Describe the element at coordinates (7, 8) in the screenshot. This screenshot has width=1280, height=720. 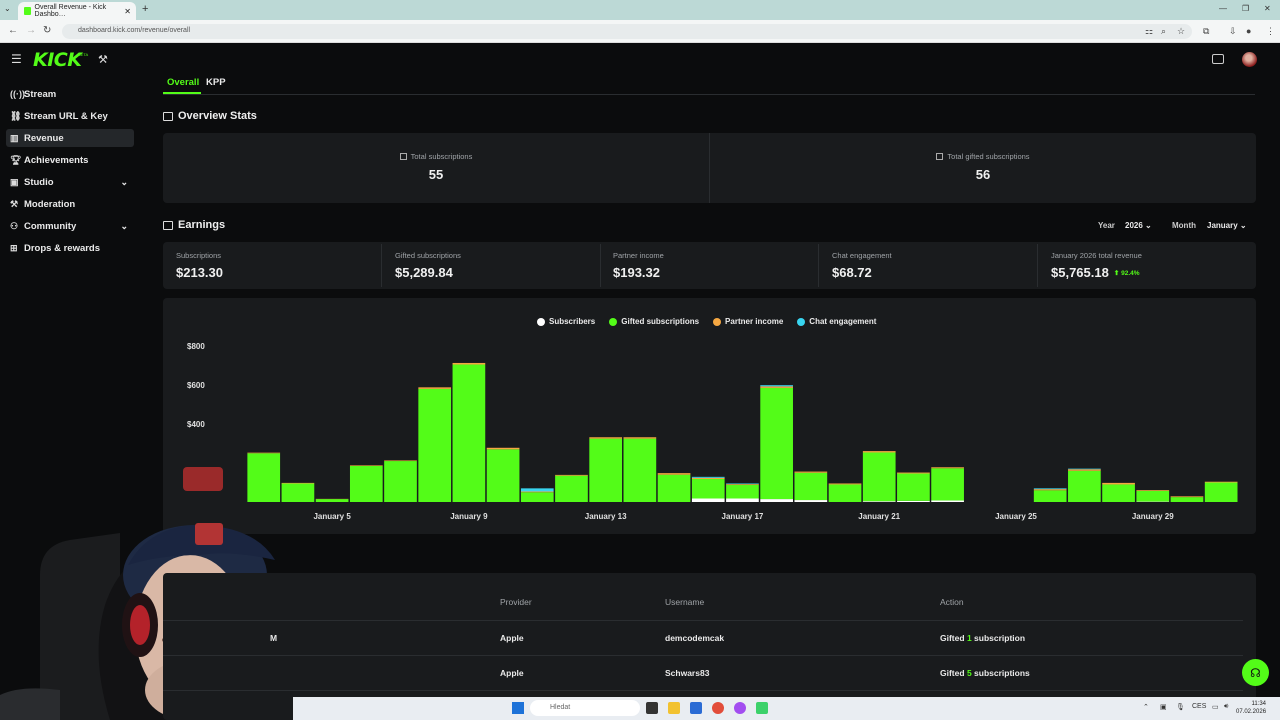
I see `tab-search-icon: ⌄` at that location.